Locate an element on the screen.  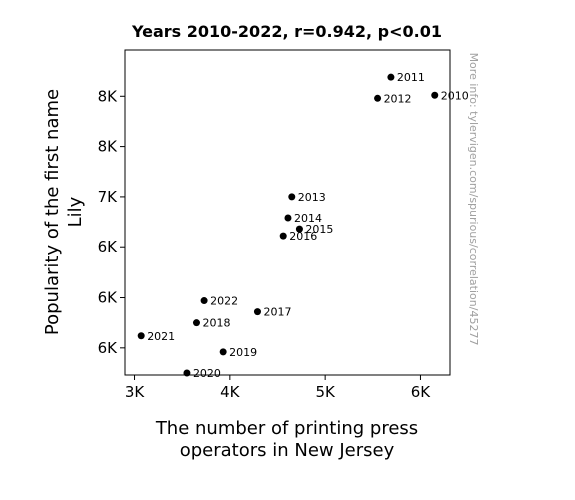
data-point-label: 2017 is located at coordinates (277, 312).